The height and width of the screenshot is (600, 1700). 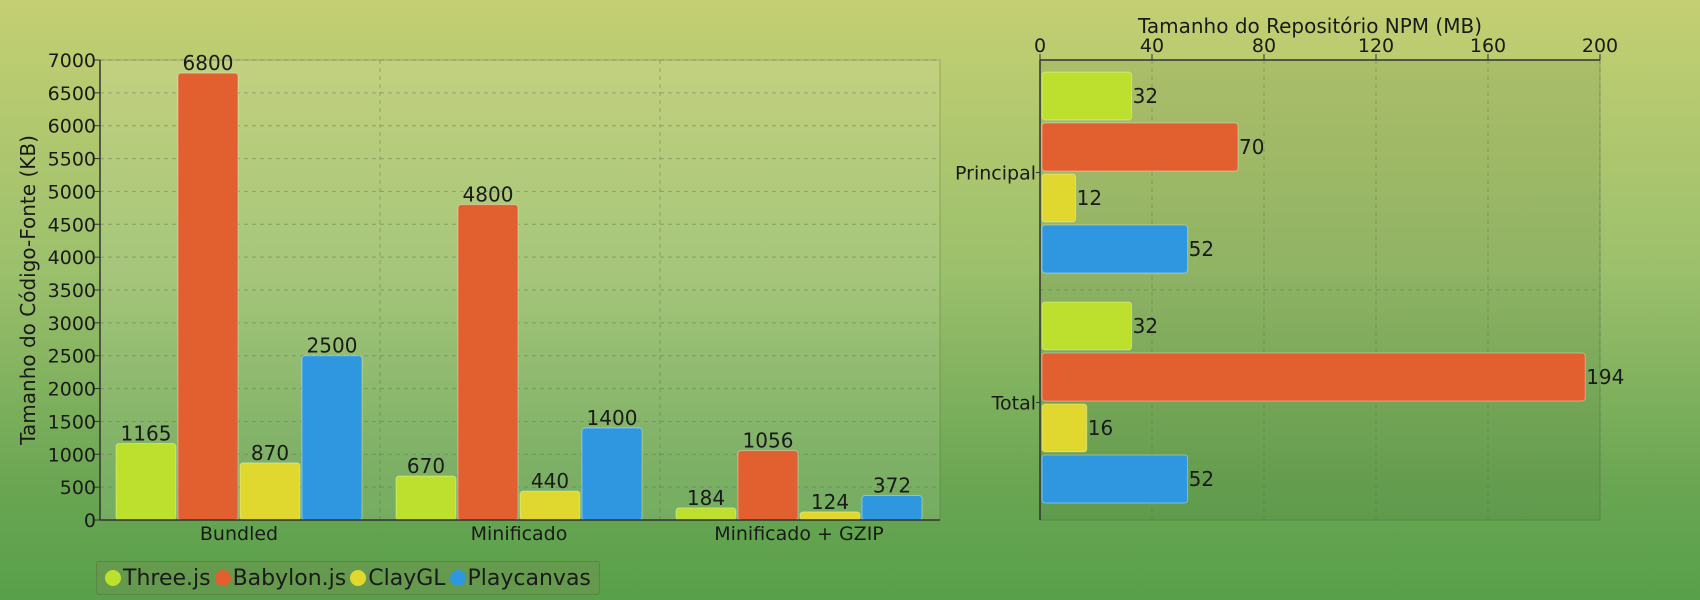 What do you see at coordinates (72, 357) in the screenshot?
I see `y-tick-label: 2500` at bounding box center [72, 357].